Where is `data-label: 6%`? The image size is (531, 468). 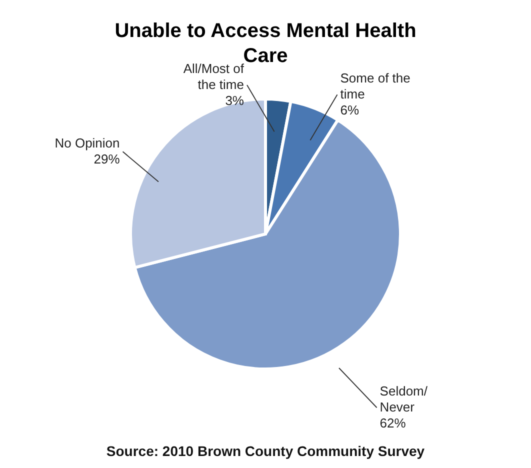 data-label: 6% is located at coordinates (350, 110).